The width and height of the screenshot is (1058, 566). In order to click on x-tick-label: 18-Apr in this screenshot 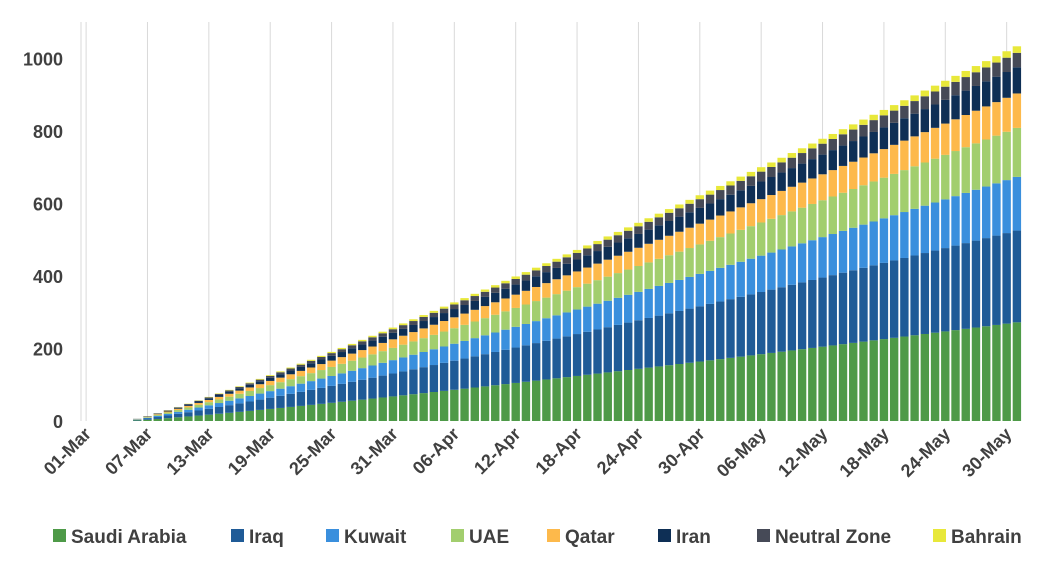, I will do `click(558, 451)`.